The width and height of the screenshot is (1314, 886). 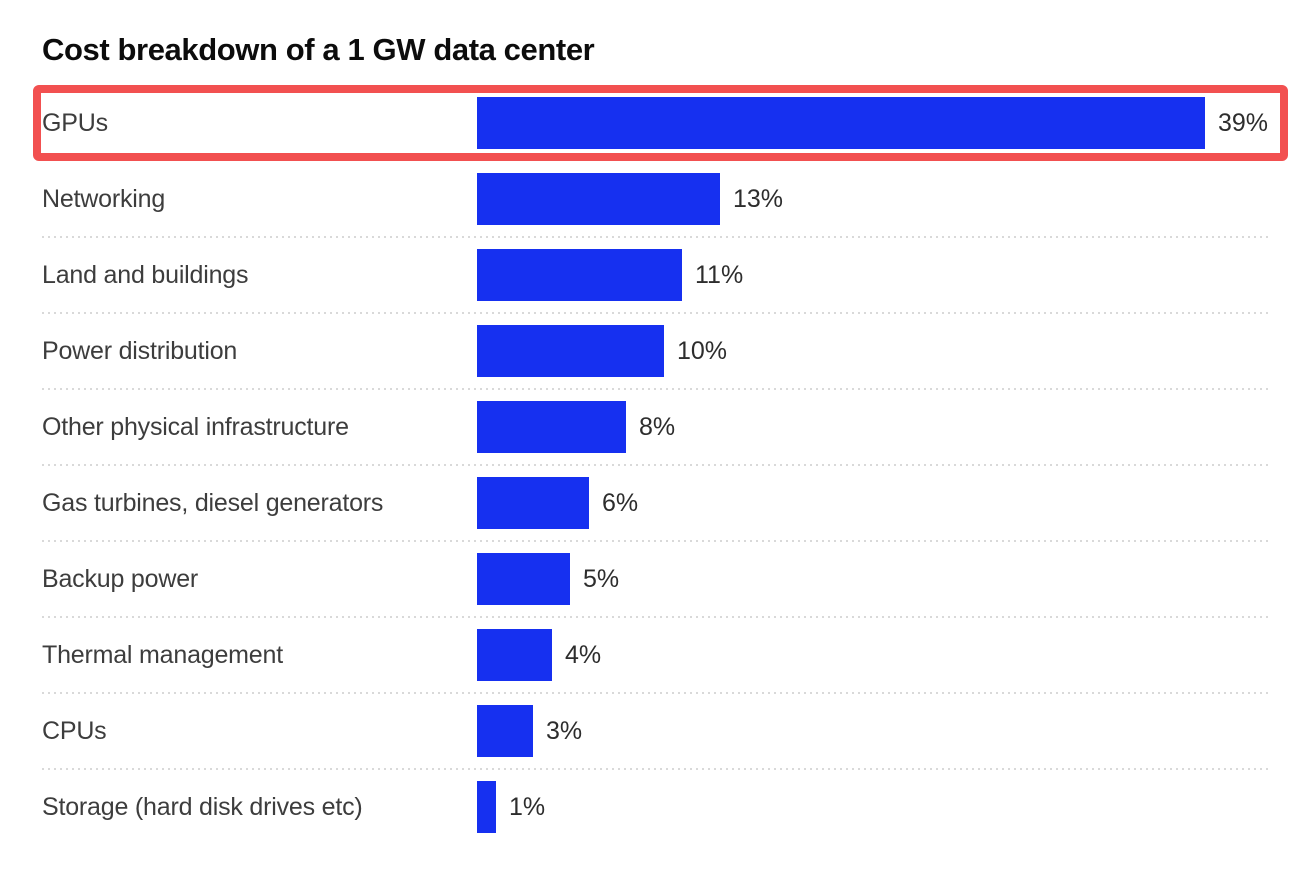 I want to click on chart-row: GPUs 39%, so click(x=678, y=123).